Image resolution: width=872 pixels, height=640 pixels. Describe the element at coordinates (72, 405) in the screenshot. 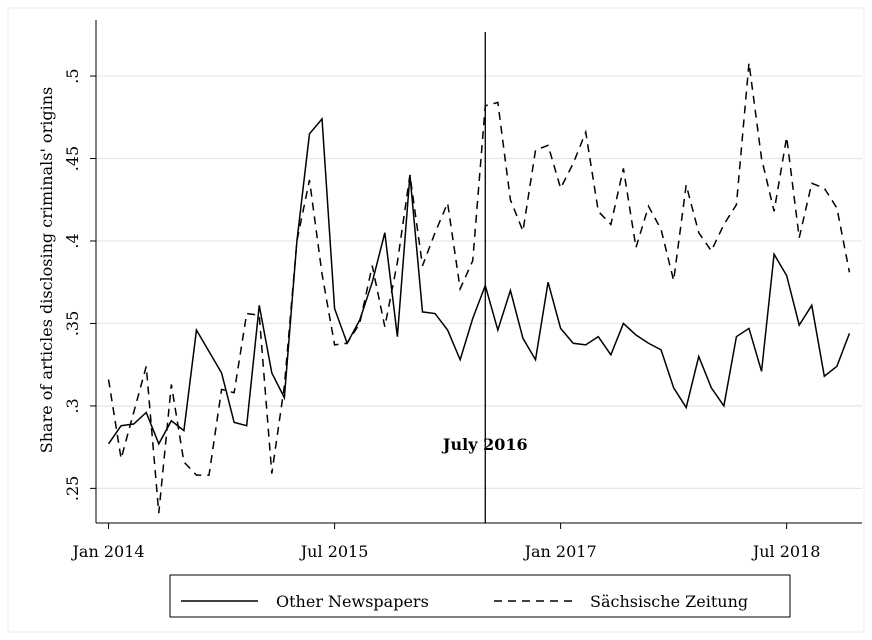

I see `y-tick-label: .3` at that location.